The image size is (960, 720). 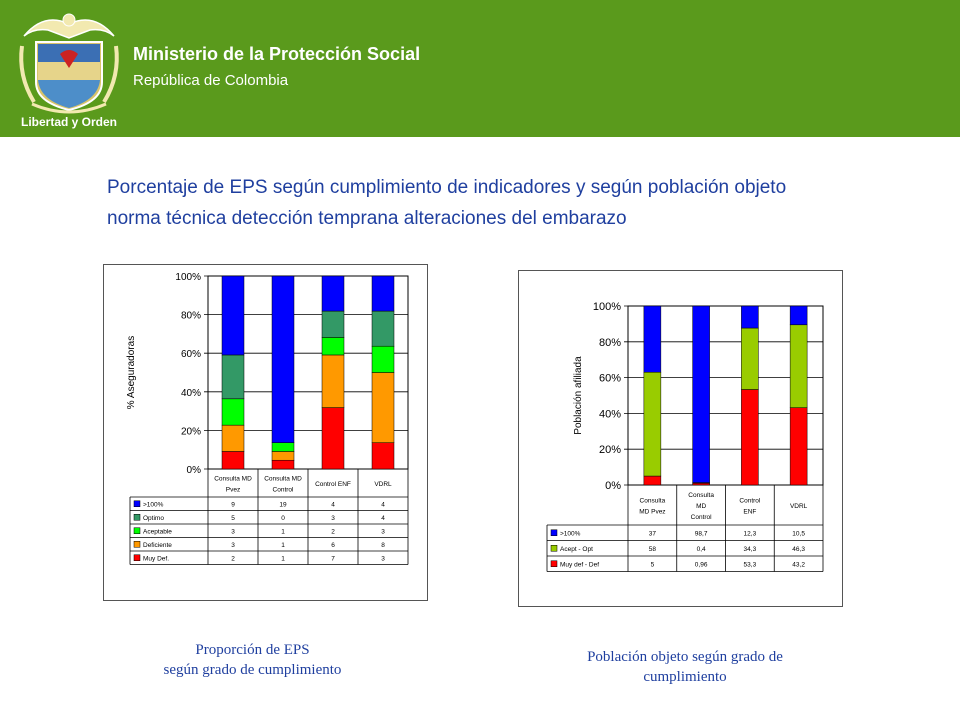 What do you see at coordinates (383, 328) in the screenshot?
I see `bar-segment-0-c3-s3` at bounding box center [383, 328].